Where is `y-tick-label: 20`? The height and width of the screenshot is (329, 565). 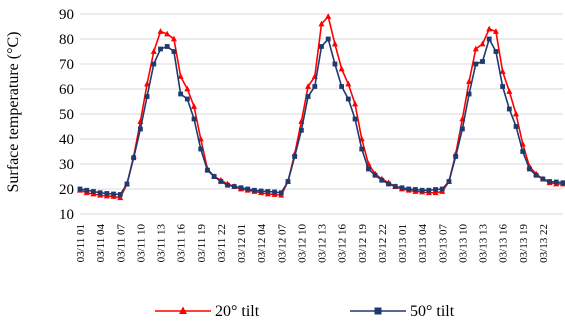
y-tick-label: 20 is located at coordinates (66, 190).